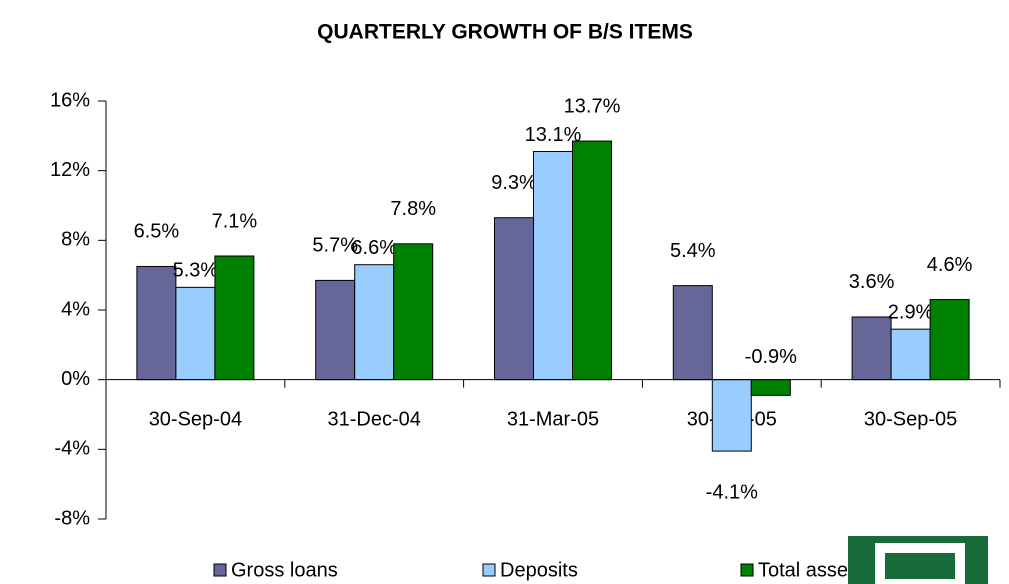  I want to click on chart-title: QUARTERLY GROWTH OF B/S ITEMS, so click(505, 32).